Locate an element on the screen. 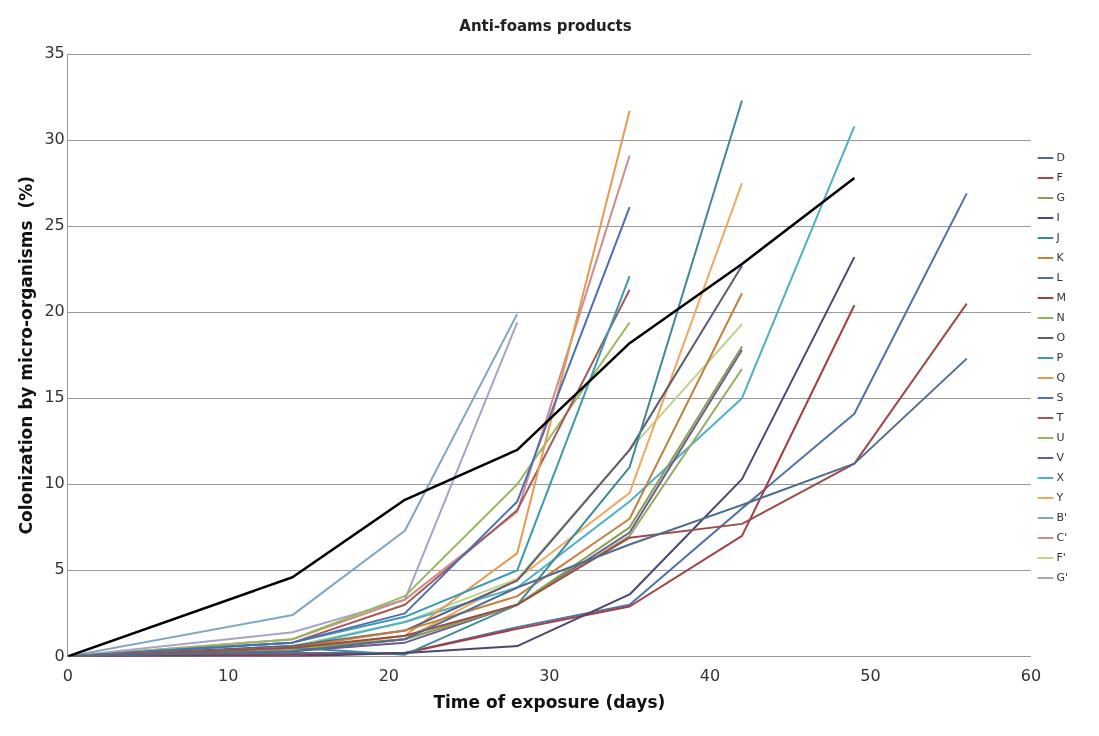 The height and width of the screenshot is (736, 1099). legend-label: X is located at coordinates (1060, 477).